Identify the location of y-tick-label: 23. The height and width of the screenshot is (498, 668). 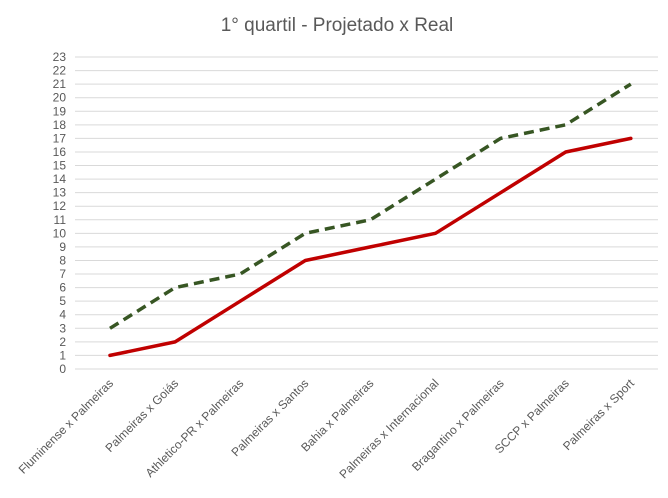
(60, 57).